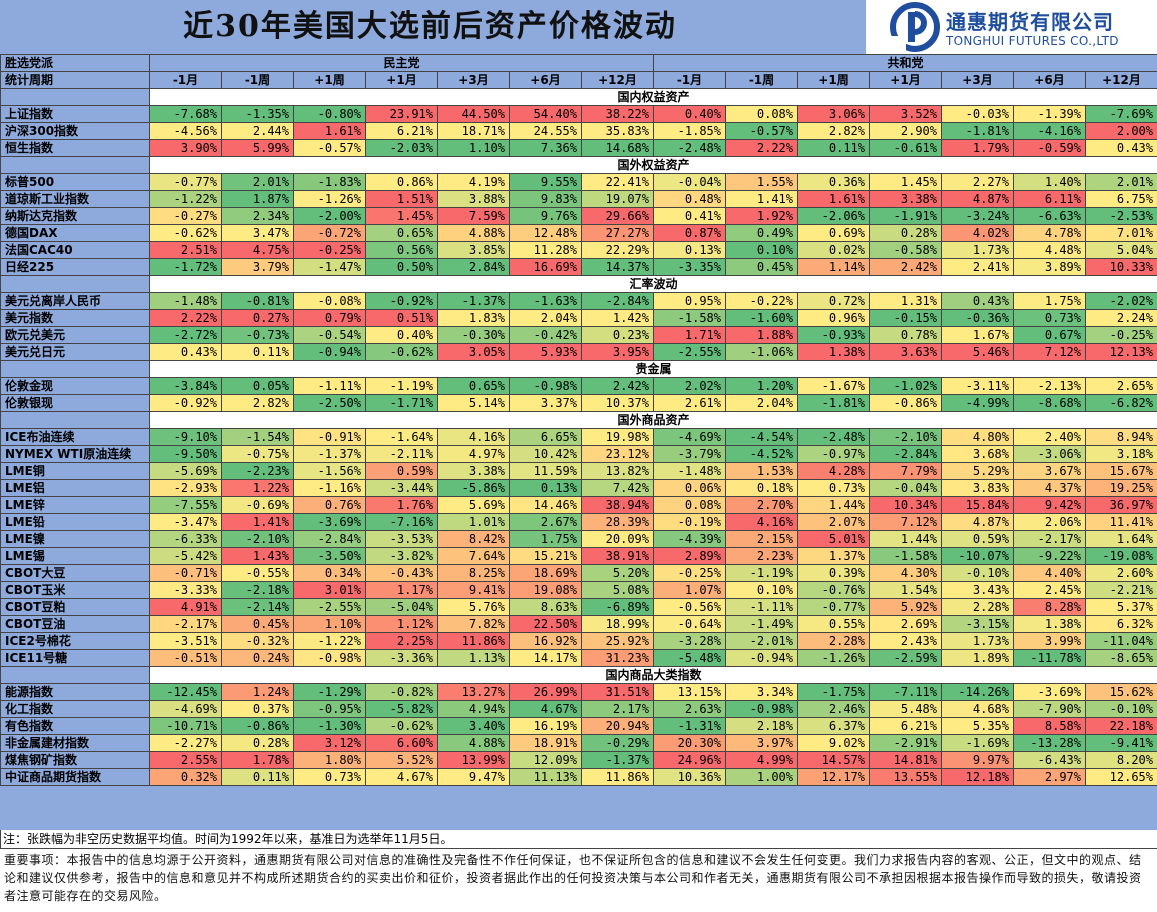  What do you see at coordinates (690, 607) in the screenshot?
I see `value-cell: -0.56%` at bounding box center [690, 607].